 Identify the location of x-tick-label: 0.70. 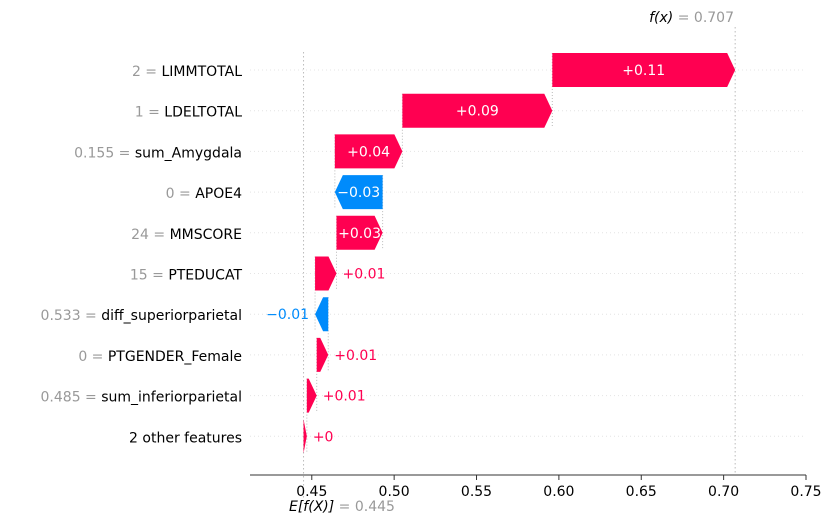
(723, 492).